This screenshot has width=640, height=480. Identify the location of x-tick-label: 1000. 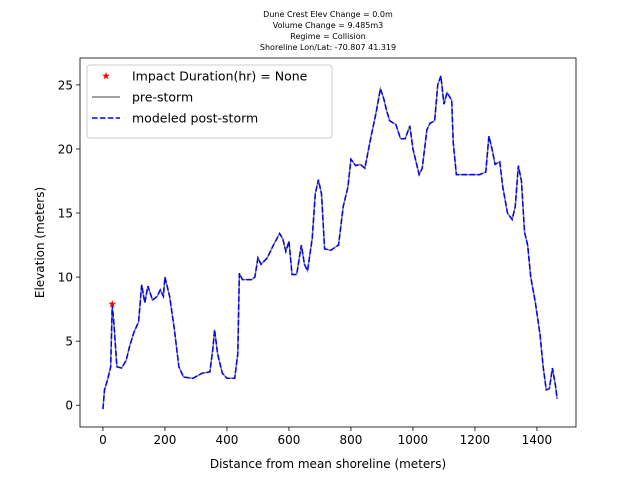
(413, 440).